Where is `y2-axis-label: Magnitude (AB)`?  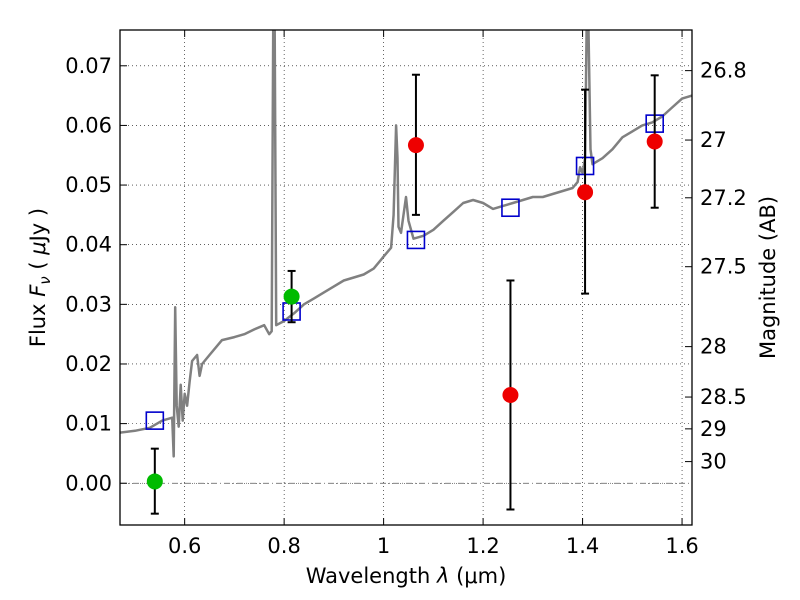
y2-axis-label: Magnitude (AB) is located at coordinates (768, 277).